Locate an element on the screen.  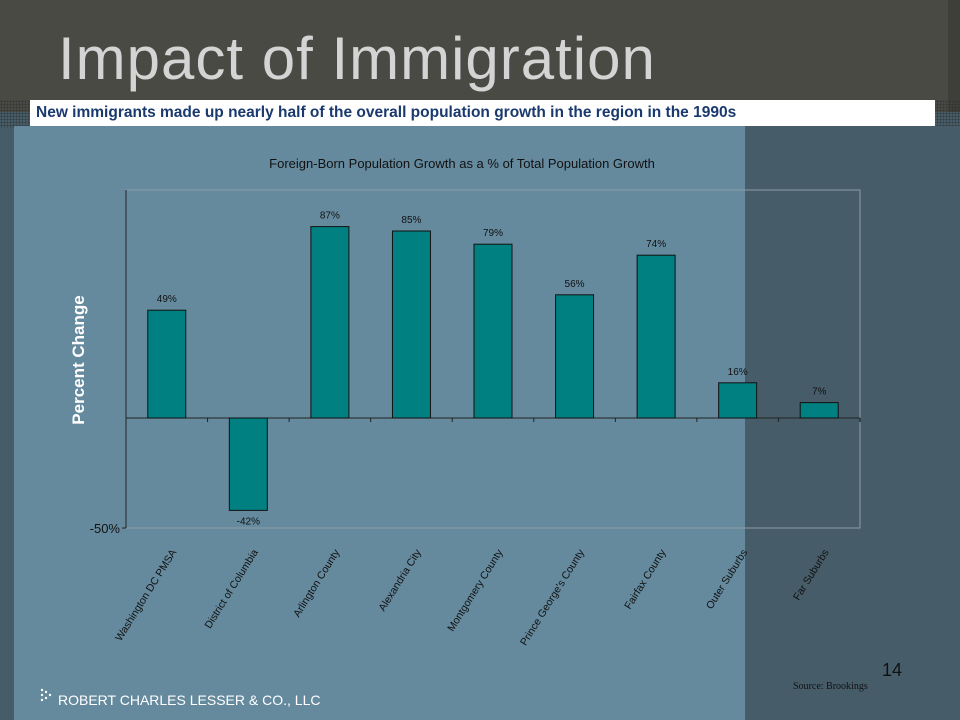
x-tick-label: Montgomery County is located at coordinates (475, 590).